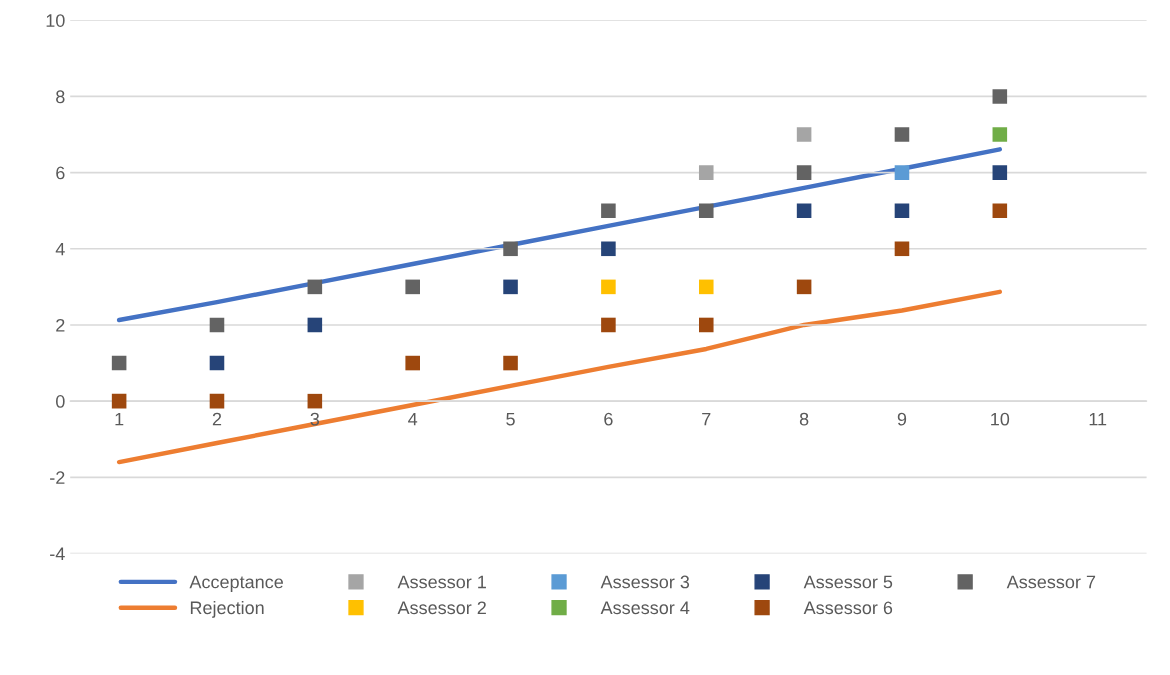 The width and height of the screenshot is (1170, 675). What do you see at coordinates (441, 582) in the screenshot?
I see `legend-label: Assessor 1` at bounding box center [441, 582].